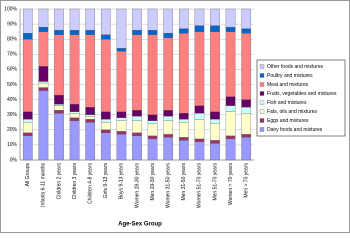 This screenshot has height=240, width=350. What do you see at coordinates (140, 225) in the screenshot?
I see `x-axis-title: Age-Sex Group` at bounding box center [140, 225].